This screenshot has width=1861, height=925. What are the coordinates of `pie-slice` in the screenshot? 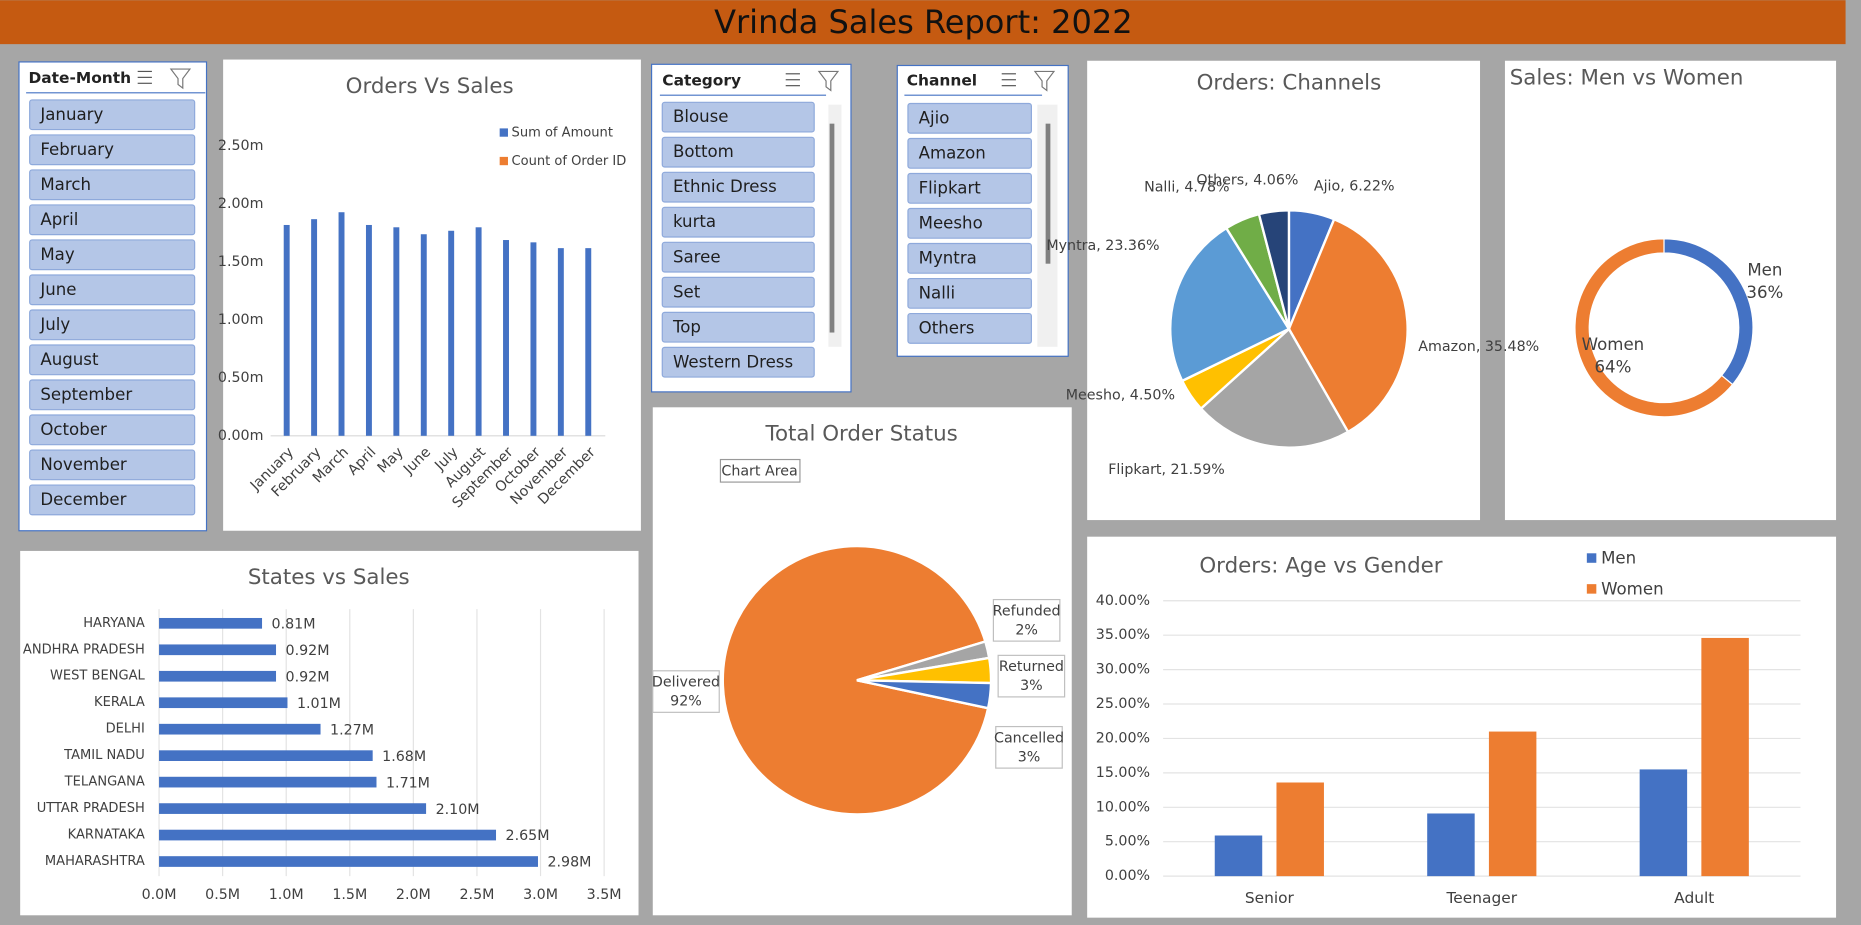 It's located at (1274, 388).